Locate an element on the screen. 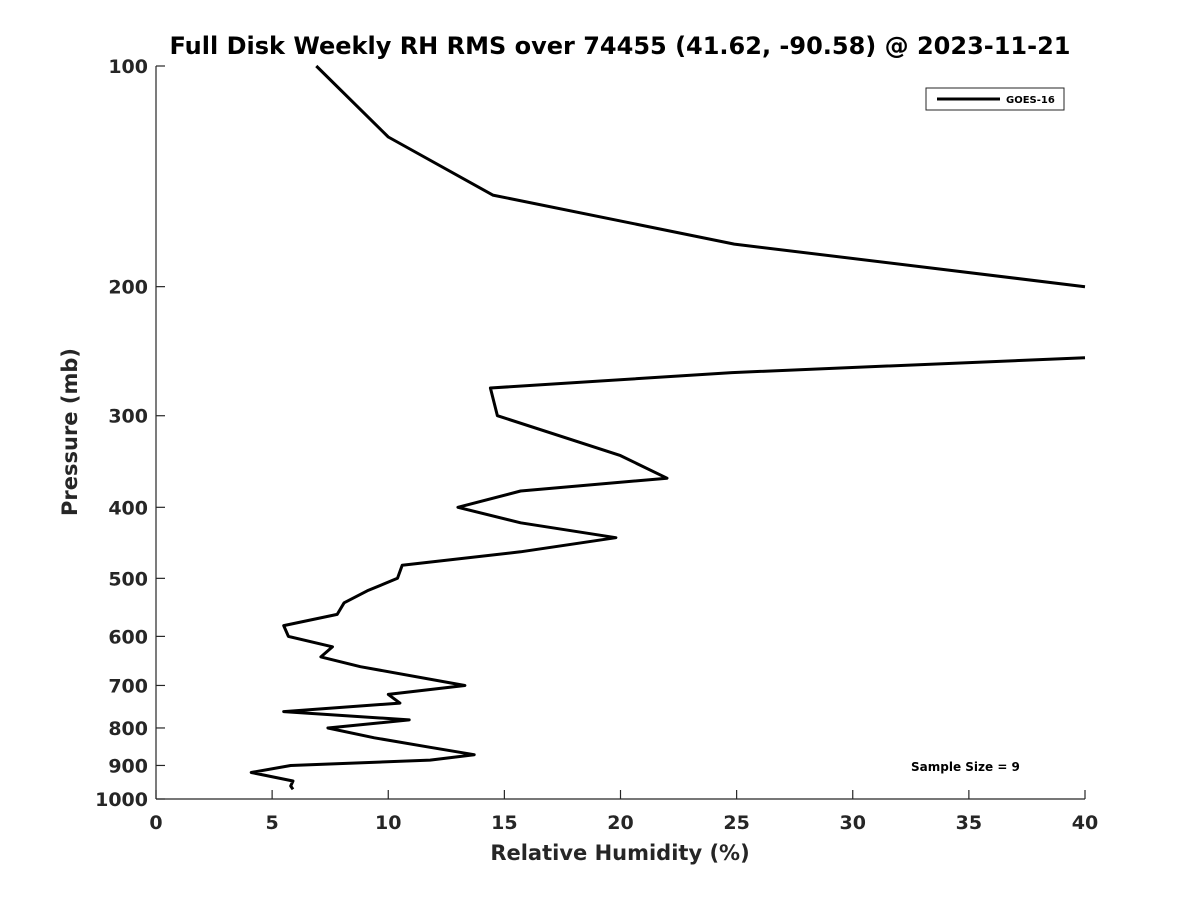 Image resolution: width=1200 pixels, height=900 pixels. y-tick-label: 100 is located at coordinates (128, 67).